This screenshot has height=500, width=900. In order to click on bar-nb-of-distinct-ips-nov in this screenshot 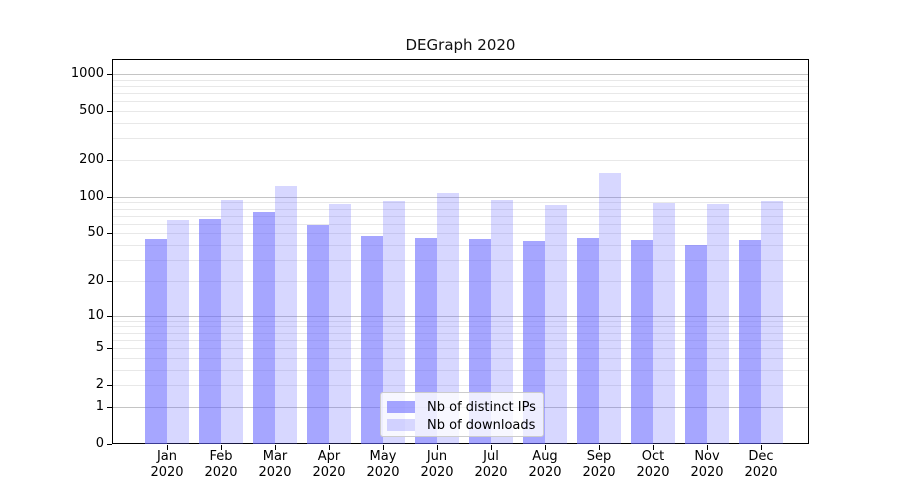, I will do `click(696, 344)`.